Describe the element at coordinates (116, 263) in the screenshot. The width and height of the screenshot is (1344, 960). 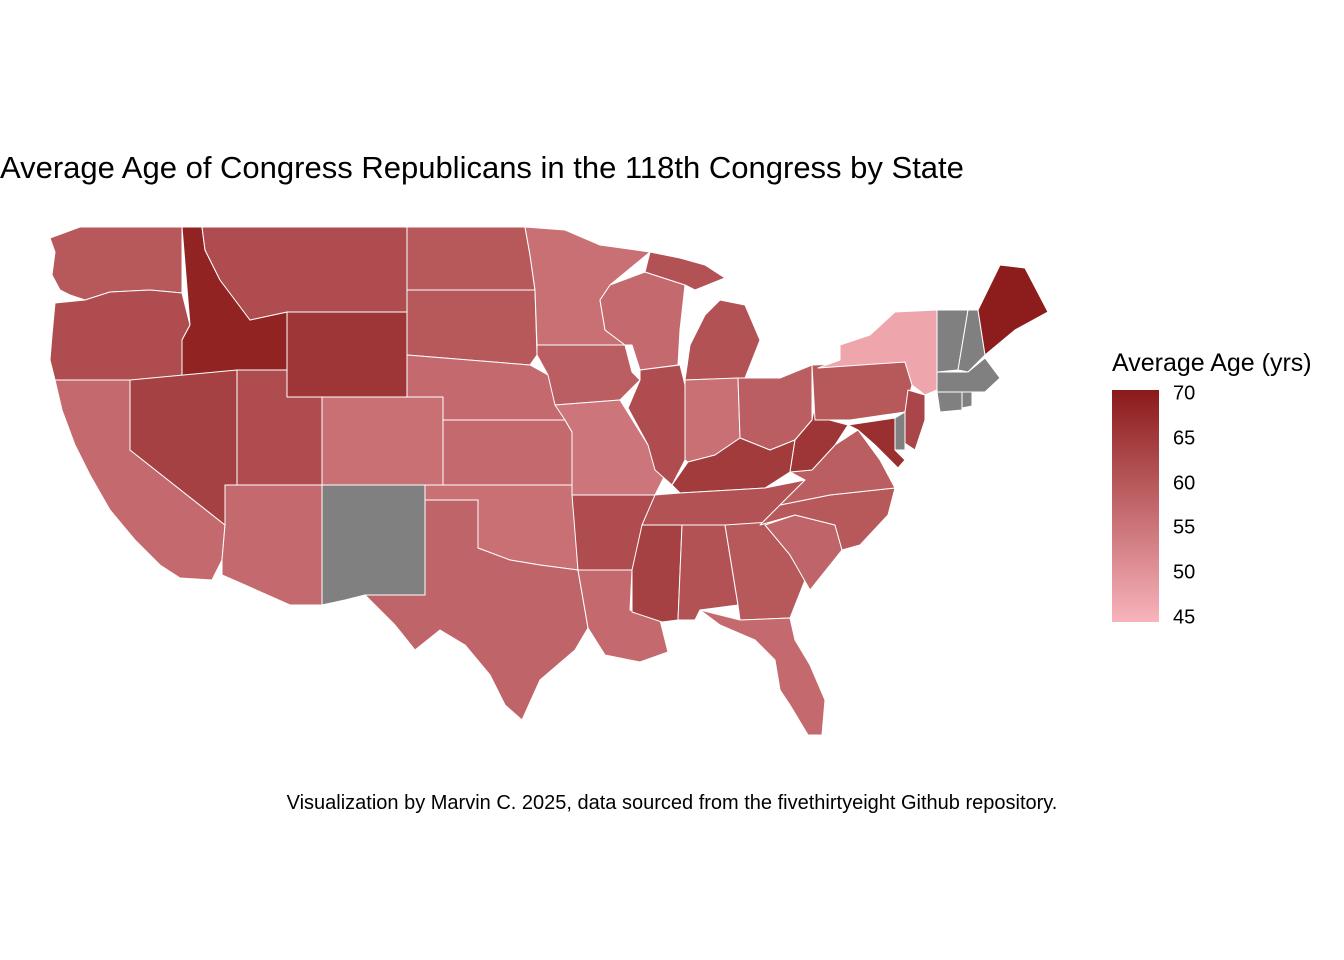
I see `state-WA` at that location.